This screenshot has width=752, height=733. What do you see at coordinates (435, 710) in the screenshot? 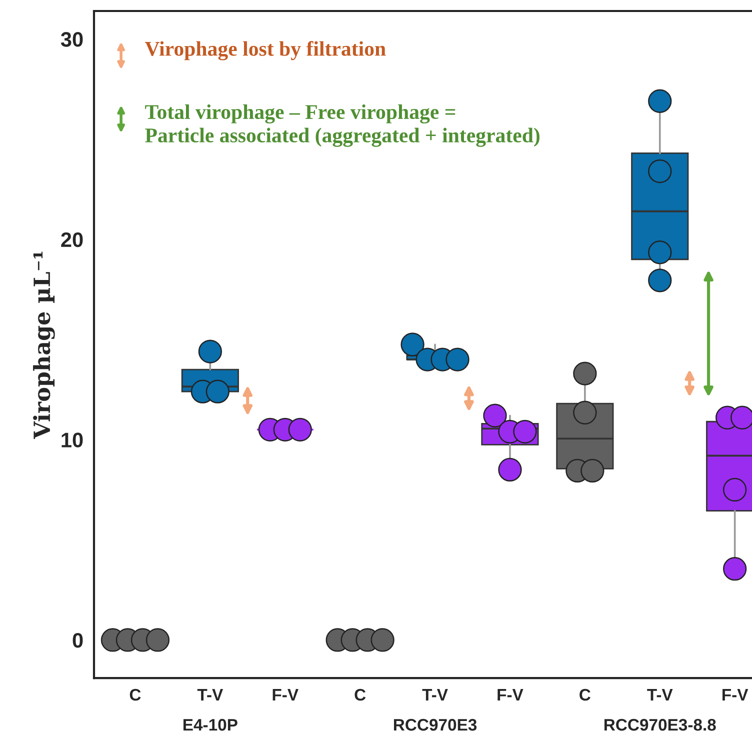
I see `x-tick-label: T-V RCC970E3` at bounding box center [435, 710].